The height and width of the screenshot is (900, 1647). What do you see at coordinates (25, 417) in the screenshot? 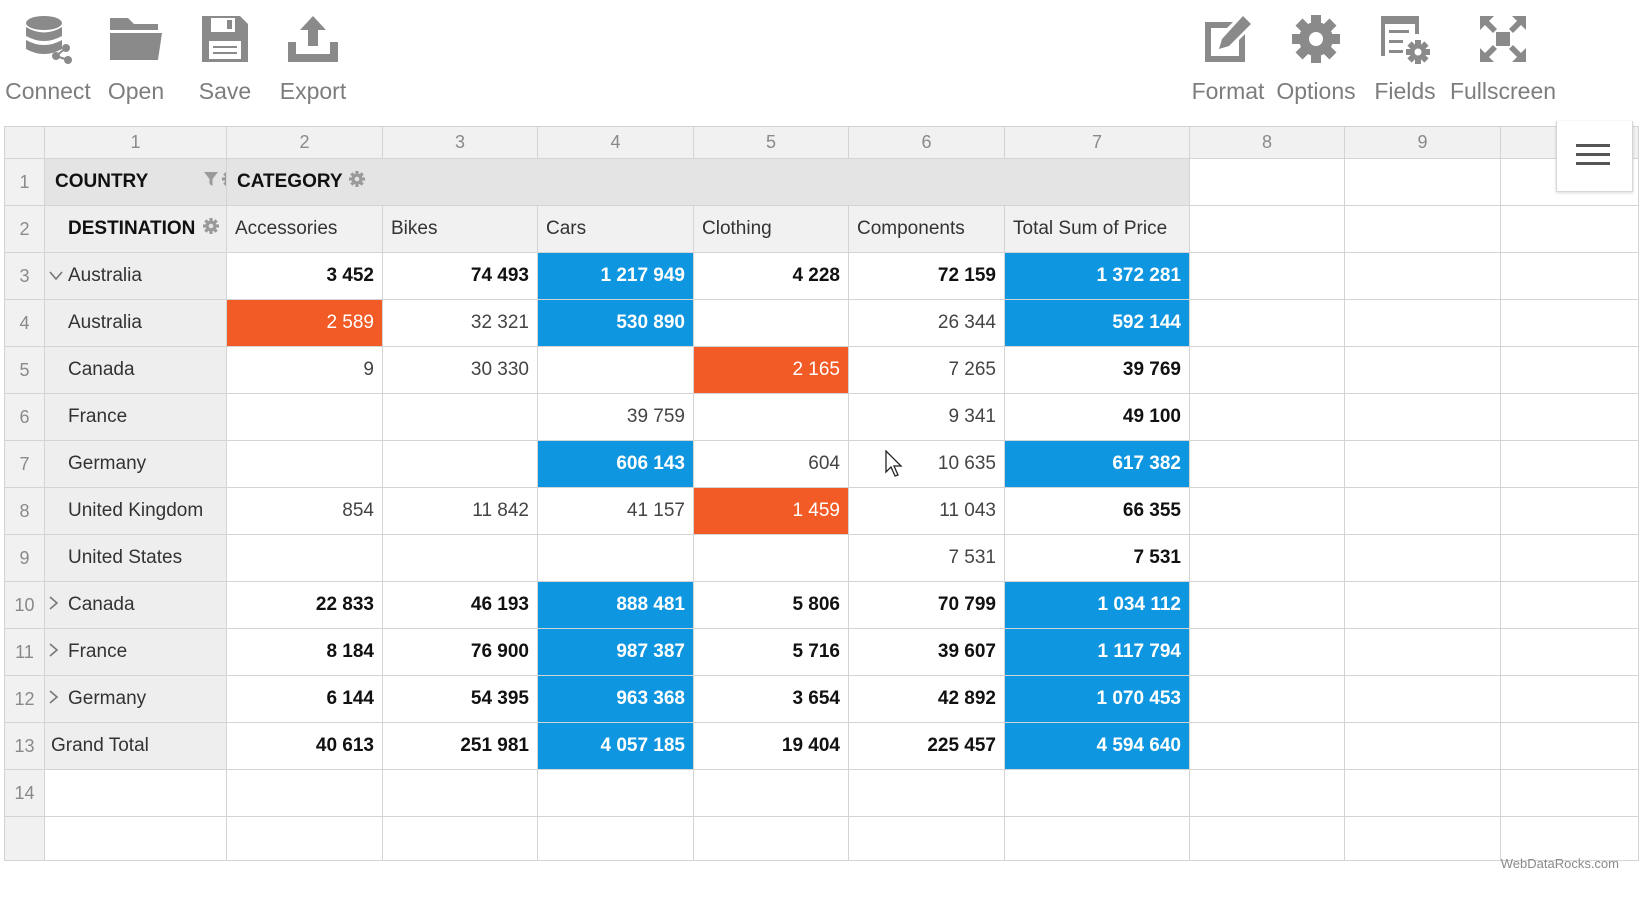
I see `row-number-header: 6` at bounding box center [25, 417].